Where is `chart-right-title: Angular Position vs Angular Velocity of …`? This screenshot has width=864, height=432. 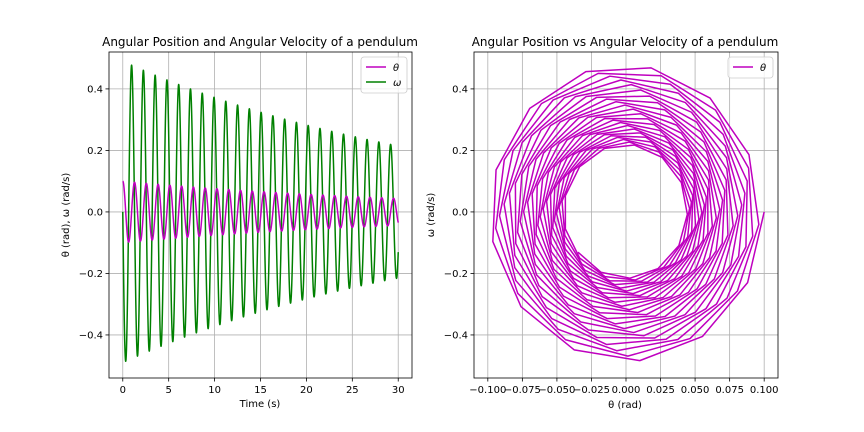
chart-right-title: Angular Position vs Angular Velocity of … is located at coordinates (625, 42).